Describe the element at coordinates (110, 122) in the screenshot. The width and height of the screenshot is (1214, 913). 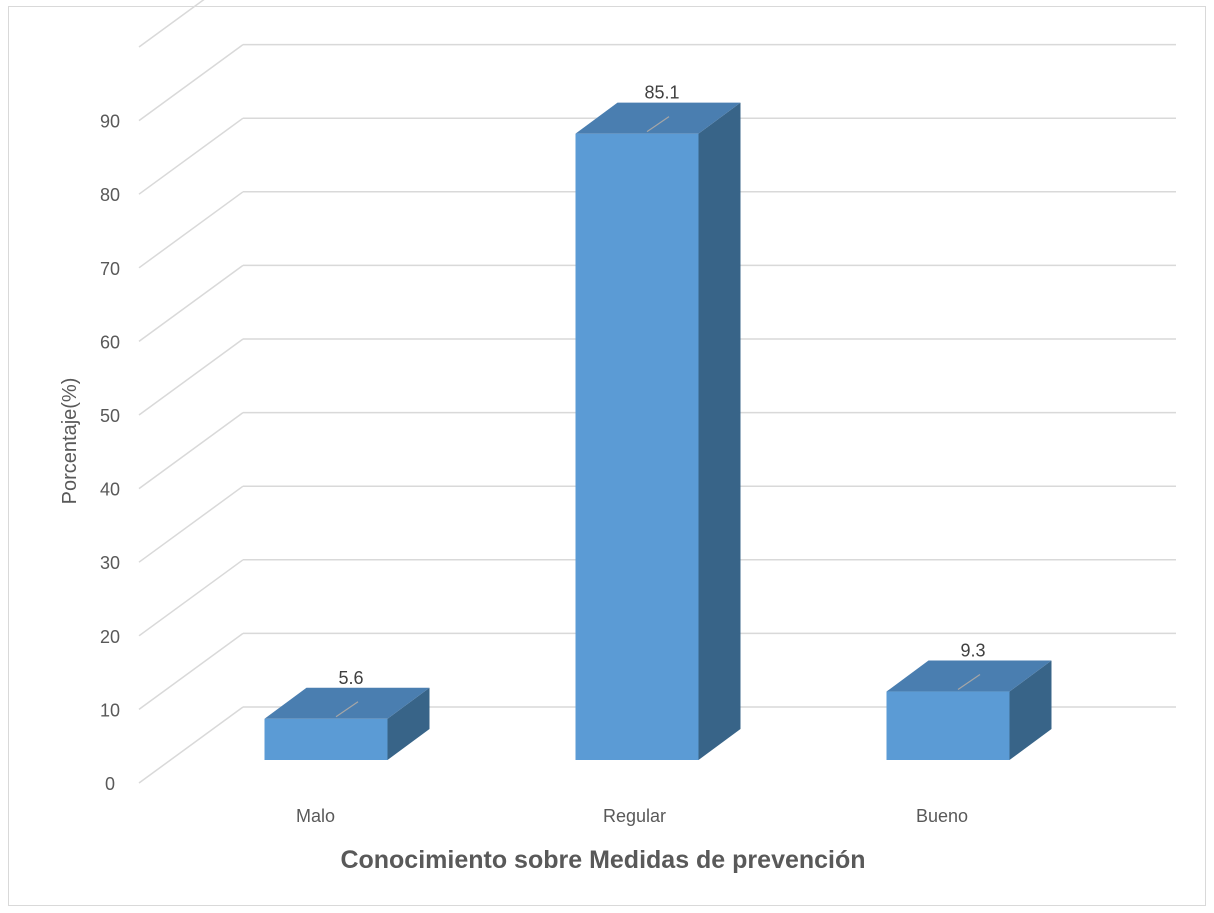
I see `y-tick-label: 90` at that location.